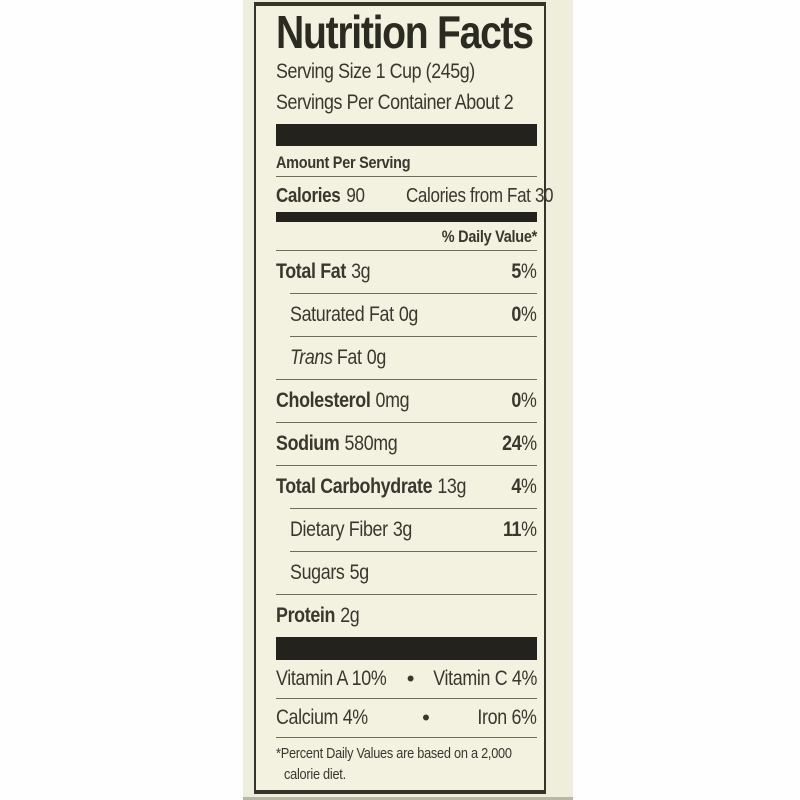 This screenshot has width=800, height=800. I want to click on vitamin-row: Vitamin A 10% • Vitamin C 4%, so click(406, 679).